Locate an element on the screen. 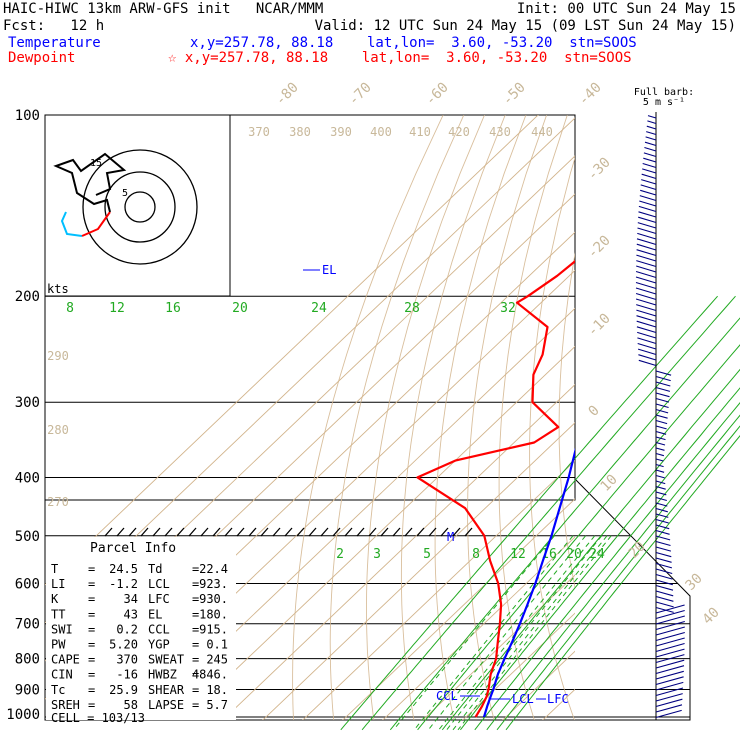 This screenshot has width=740, height=740. temperature-line is located at coordinates (528, 582).